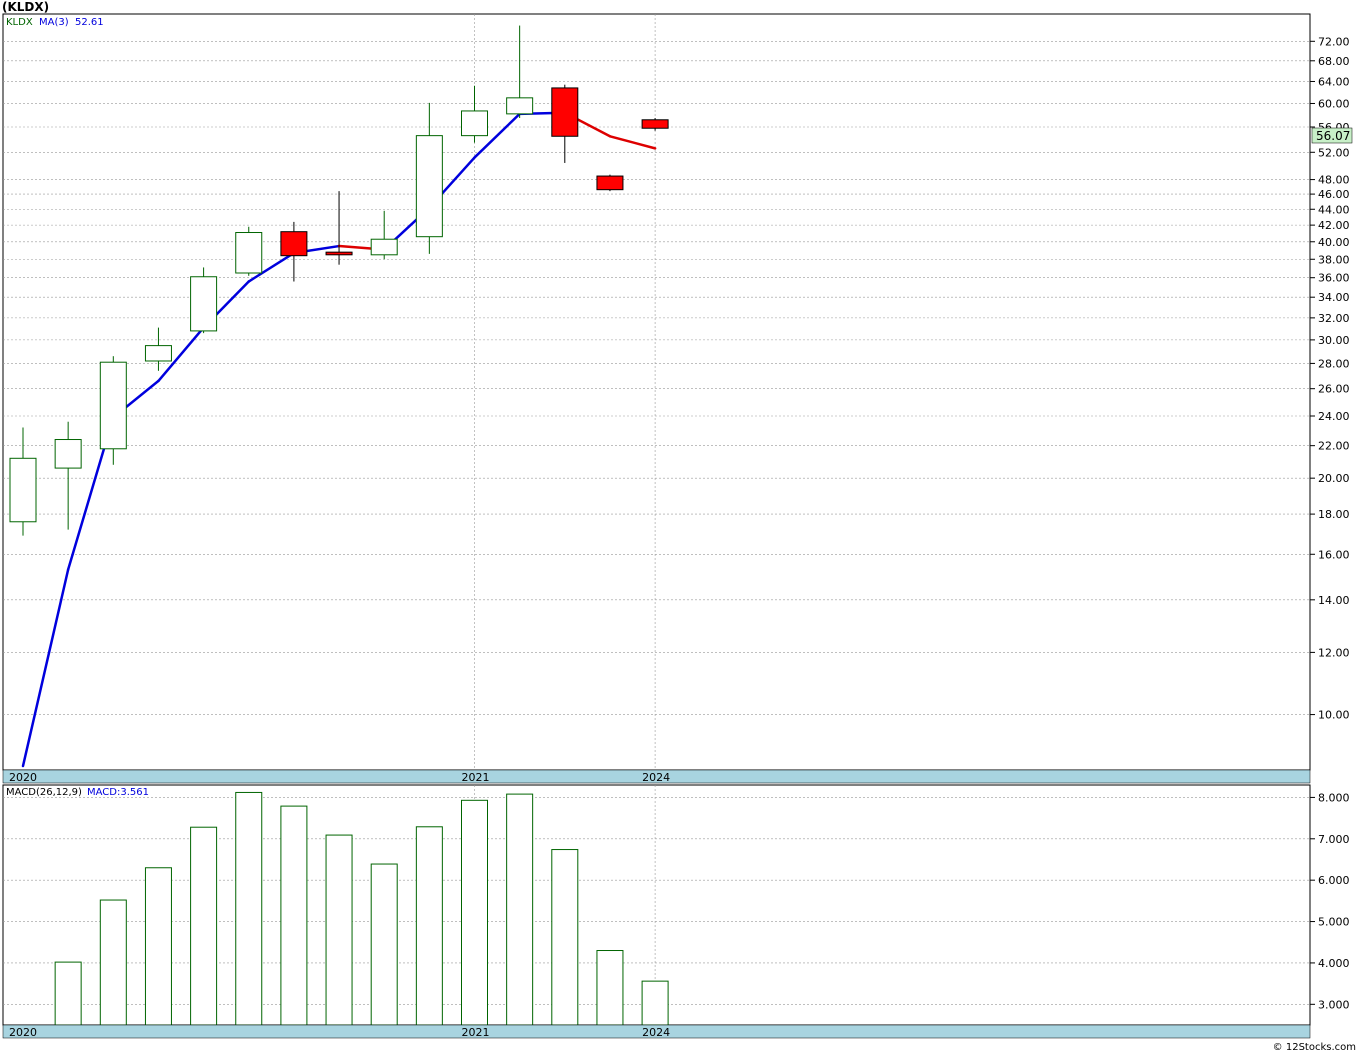 This screenshot has width=1360, height=1056. I want to click on price-y-tick-label: 36.00, so click(1334, 278).